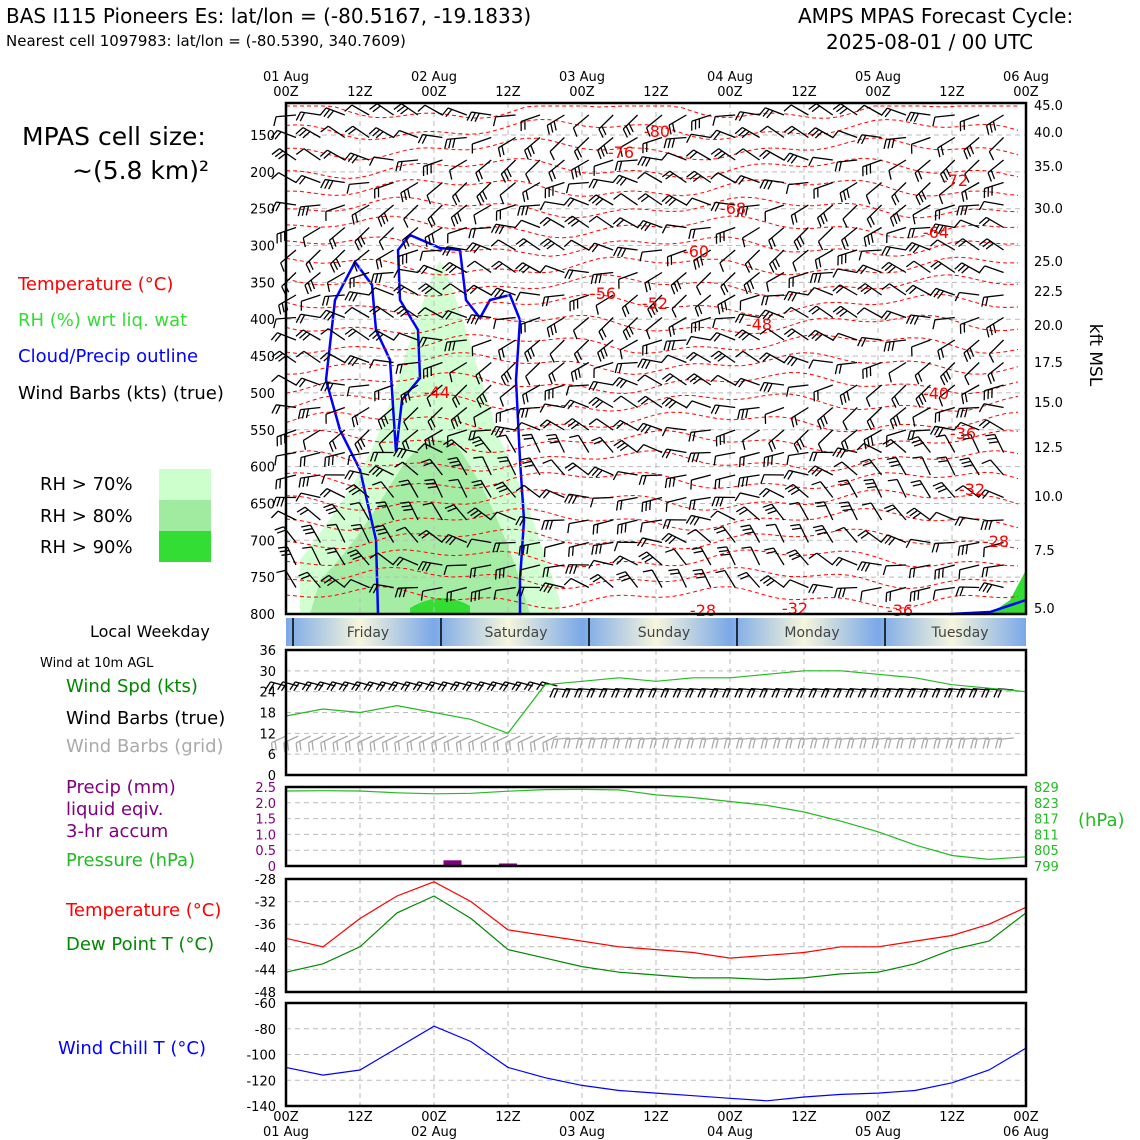  I want to click on isotherm-label: -32, so click(972, 489).